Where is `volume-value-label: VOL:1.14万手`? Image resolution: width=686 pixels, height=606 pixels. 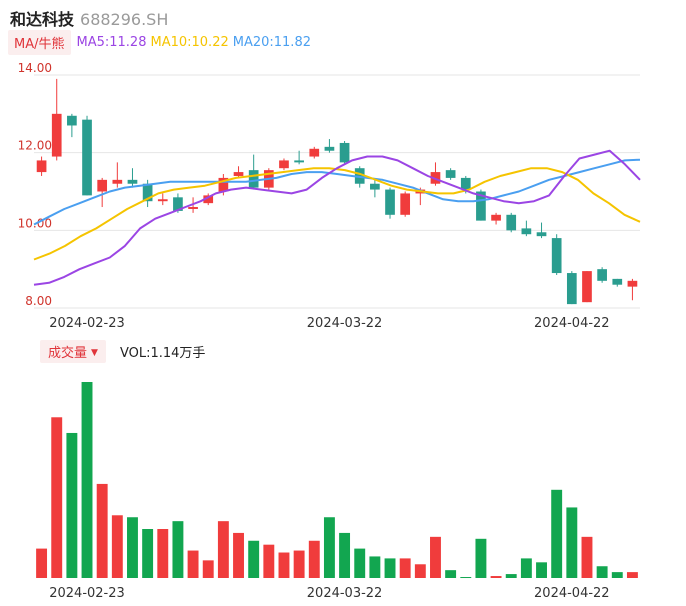
volume-value-label: VOL:1.14万手 is located at coordinates (162, 353).